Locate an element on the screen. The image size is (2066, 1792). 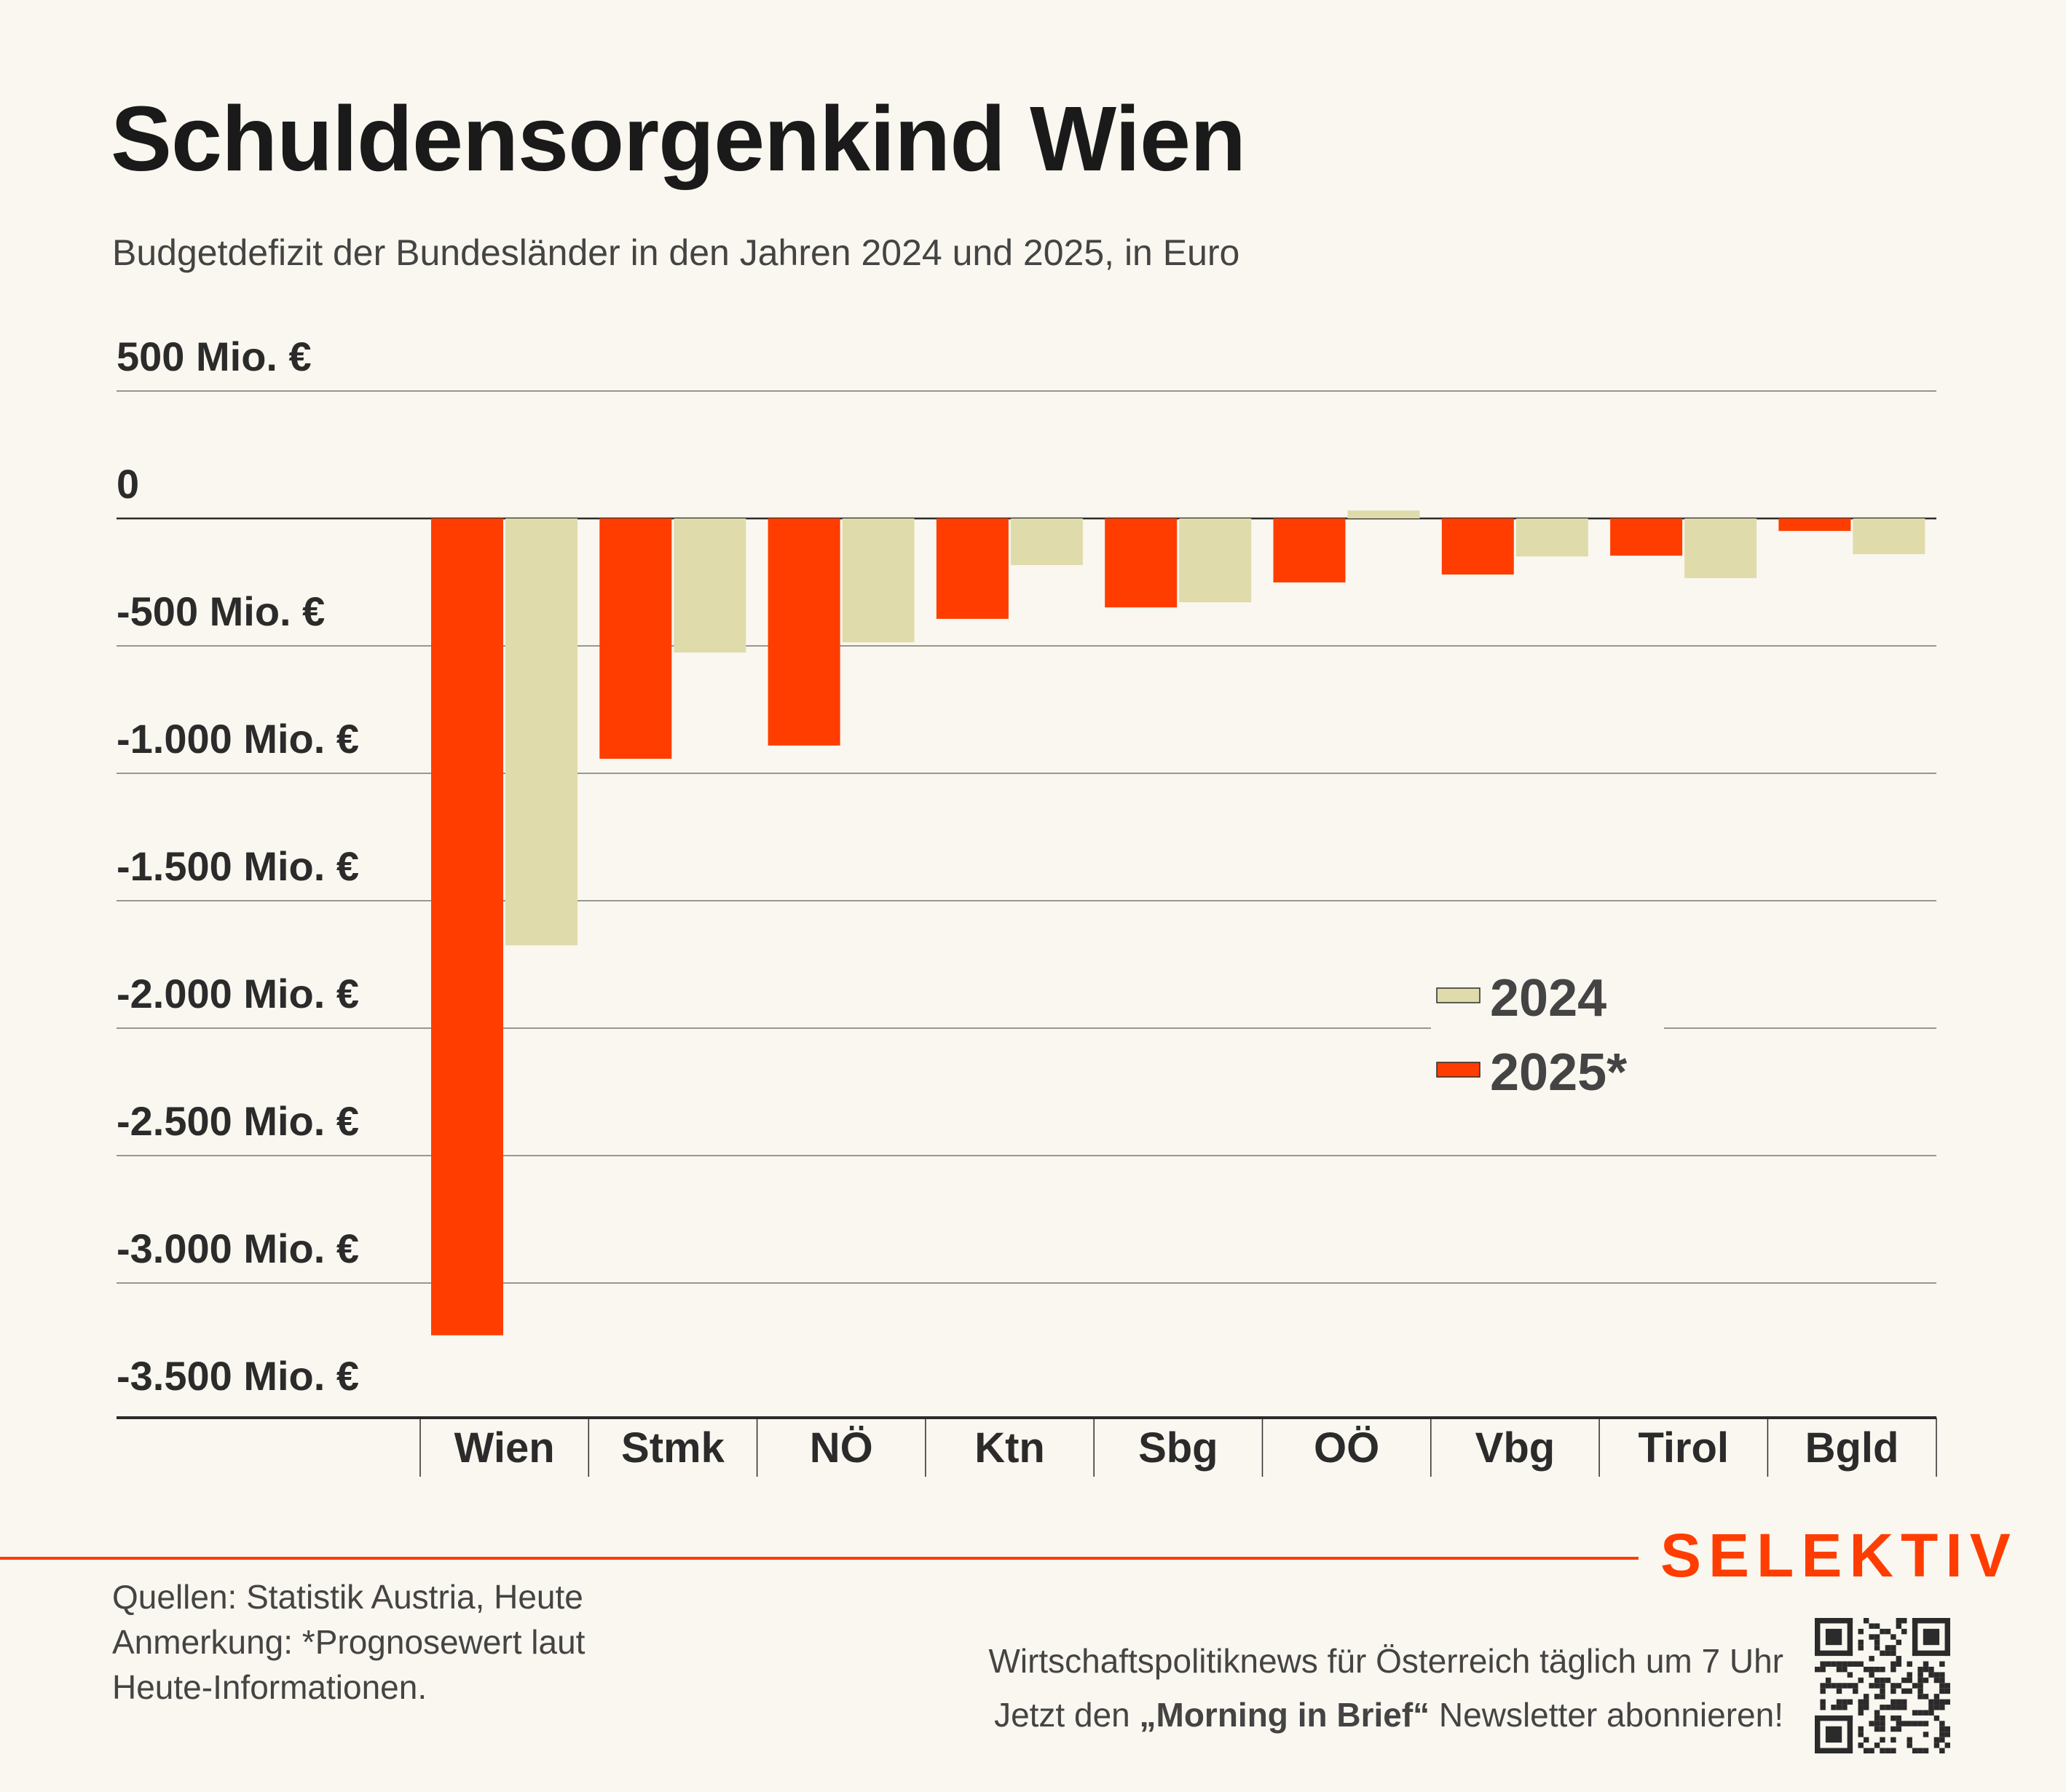
bar-2025-Vbg is located at coordinates (1477, 546).